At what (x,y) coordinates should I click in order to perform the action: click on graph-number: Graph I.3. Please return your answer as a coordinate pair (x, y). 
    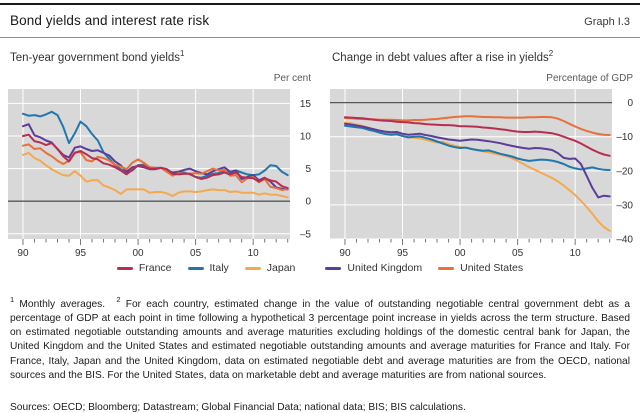
    Looking at the image, I should click on (607, 22).